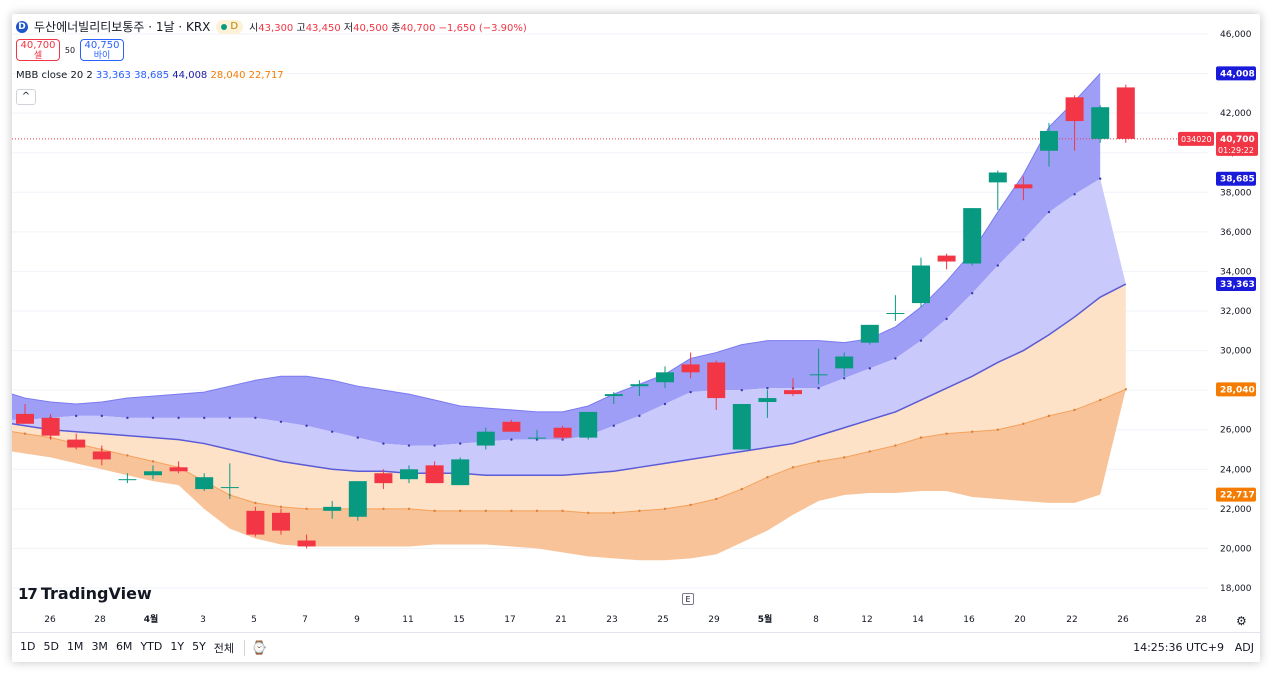  I want to click on symbol-code-label: 034020, so click(1196, 139).